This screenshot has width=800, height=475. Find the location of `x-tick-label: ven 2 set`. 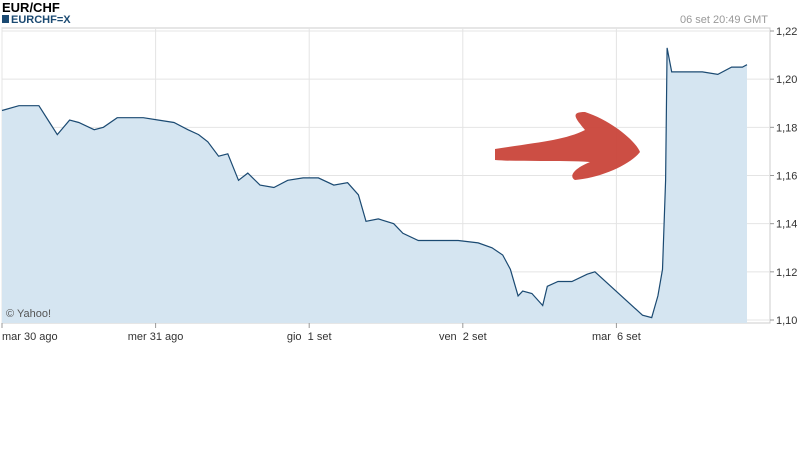

x-tick-label: ven 2 set is located at coordinates (463, 337).